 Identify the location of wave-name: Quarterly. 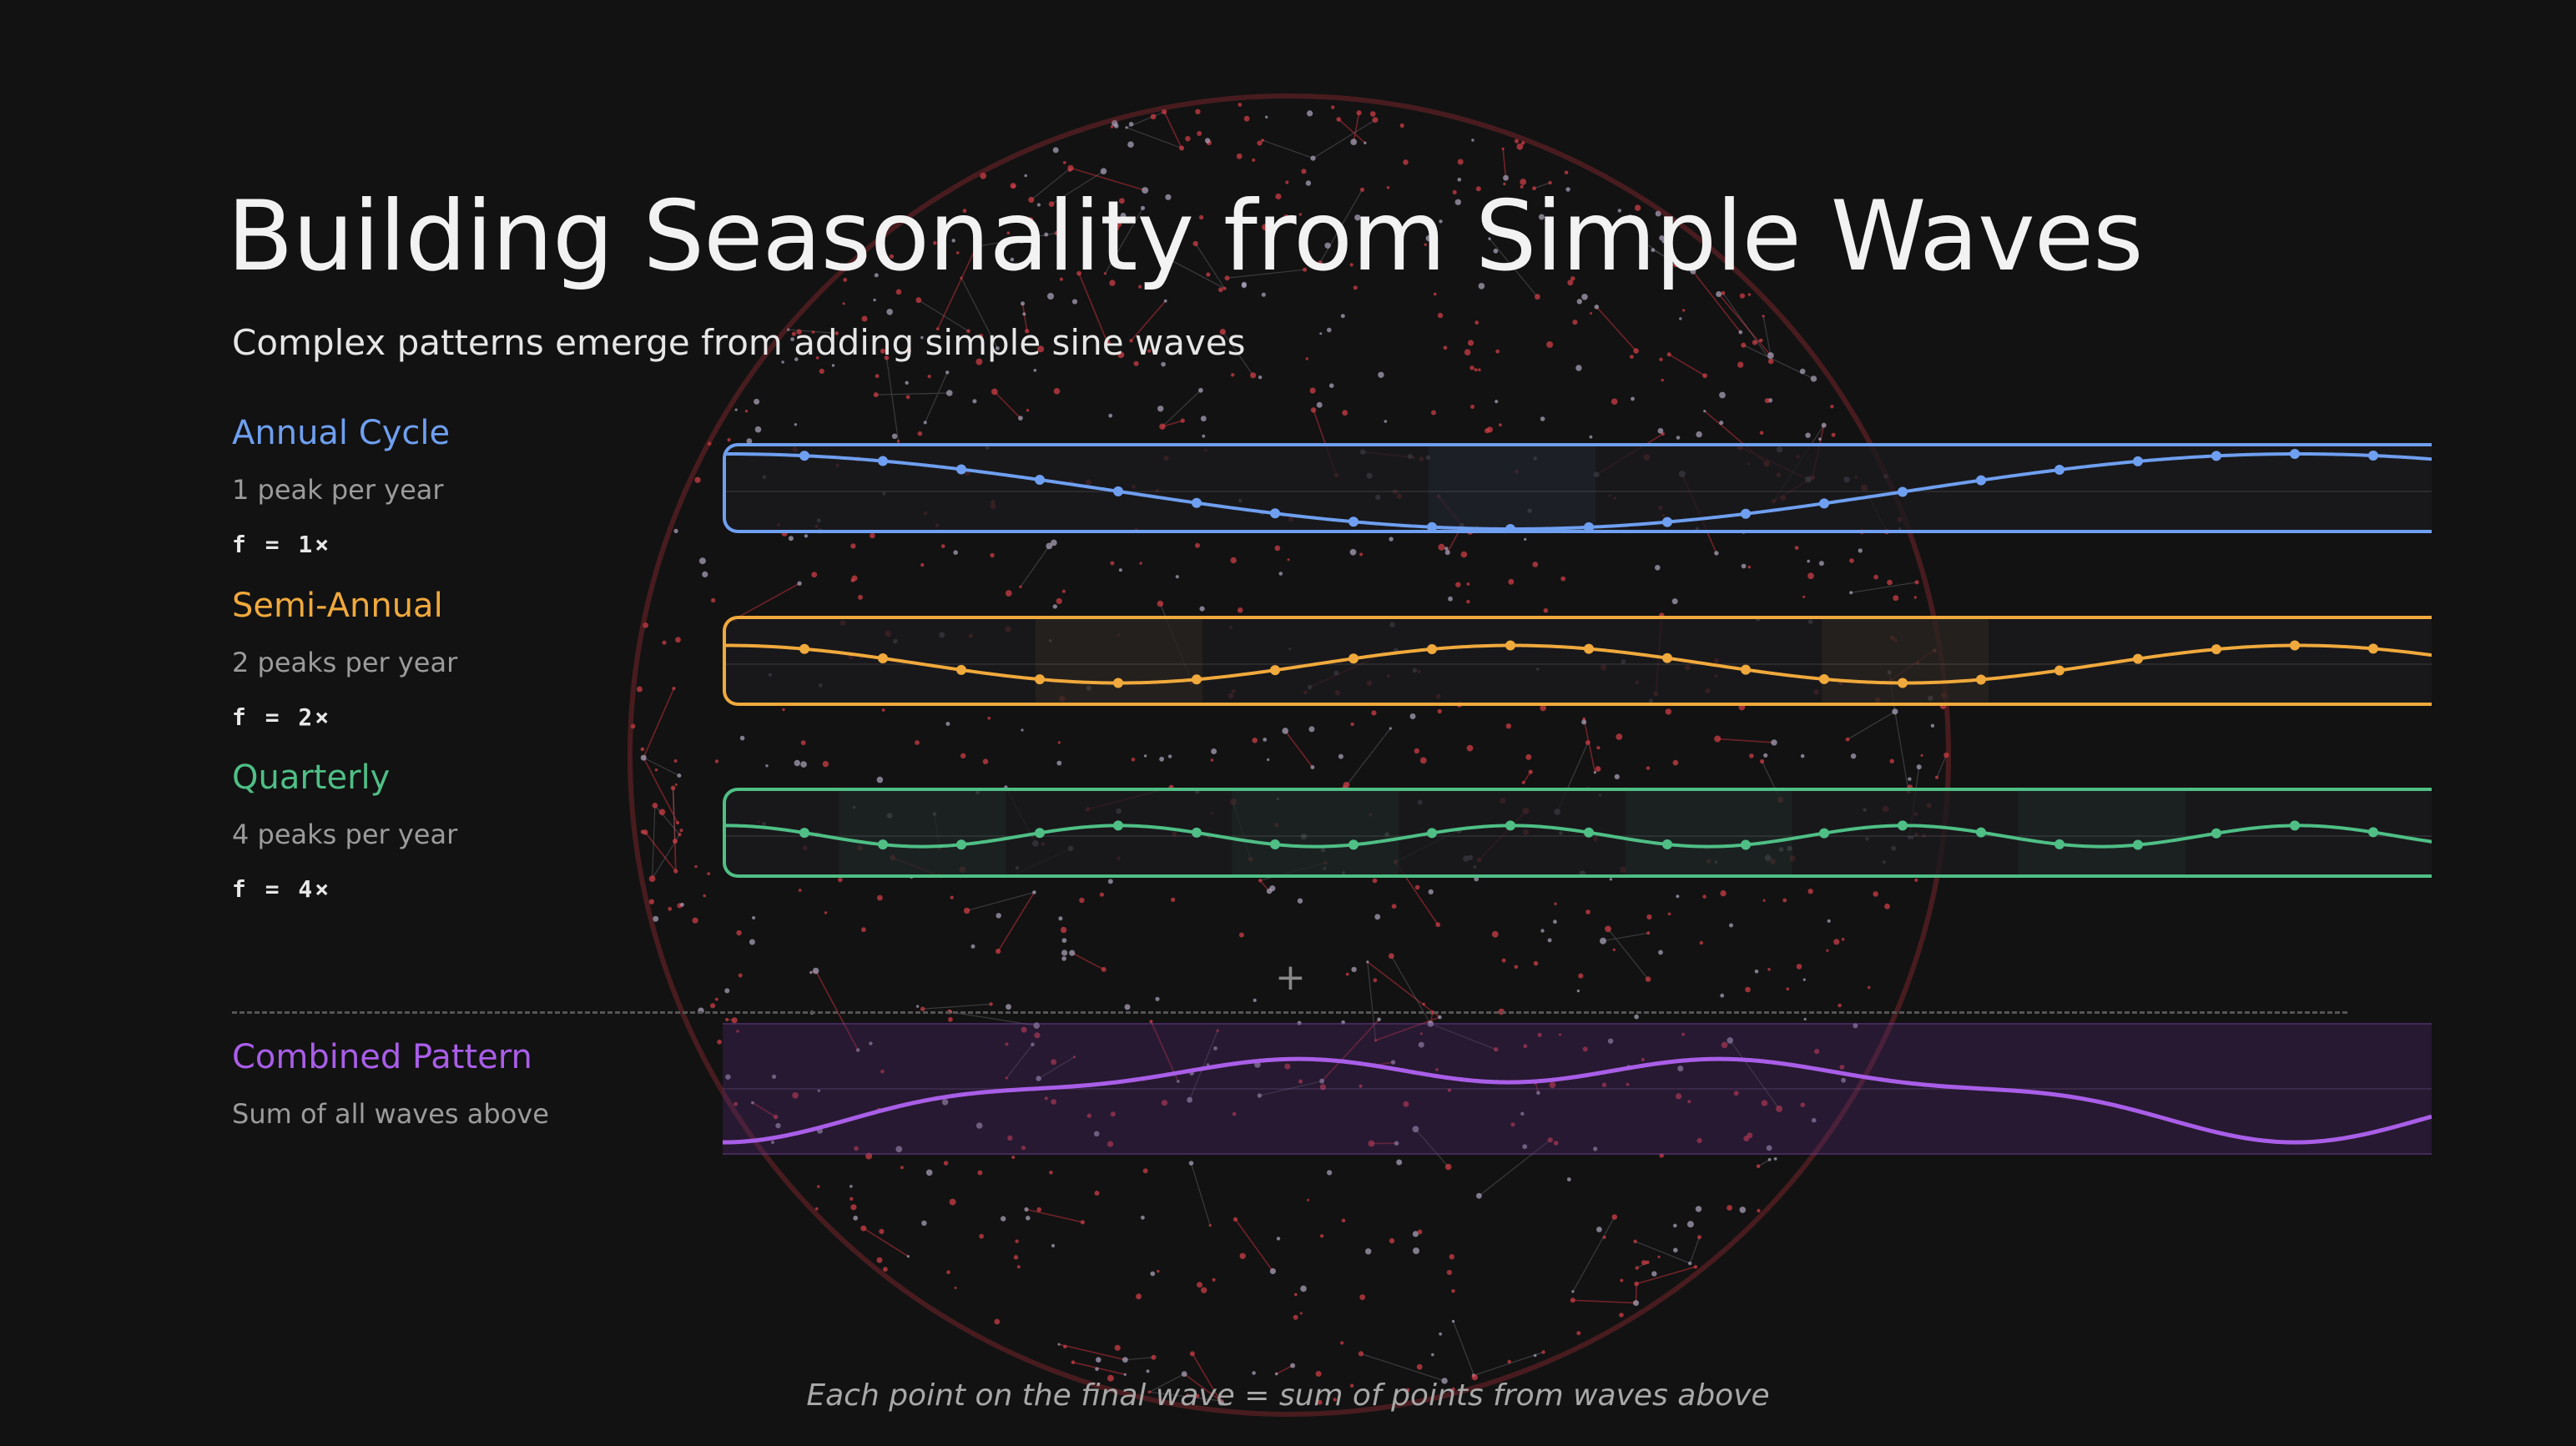
(312, 777).